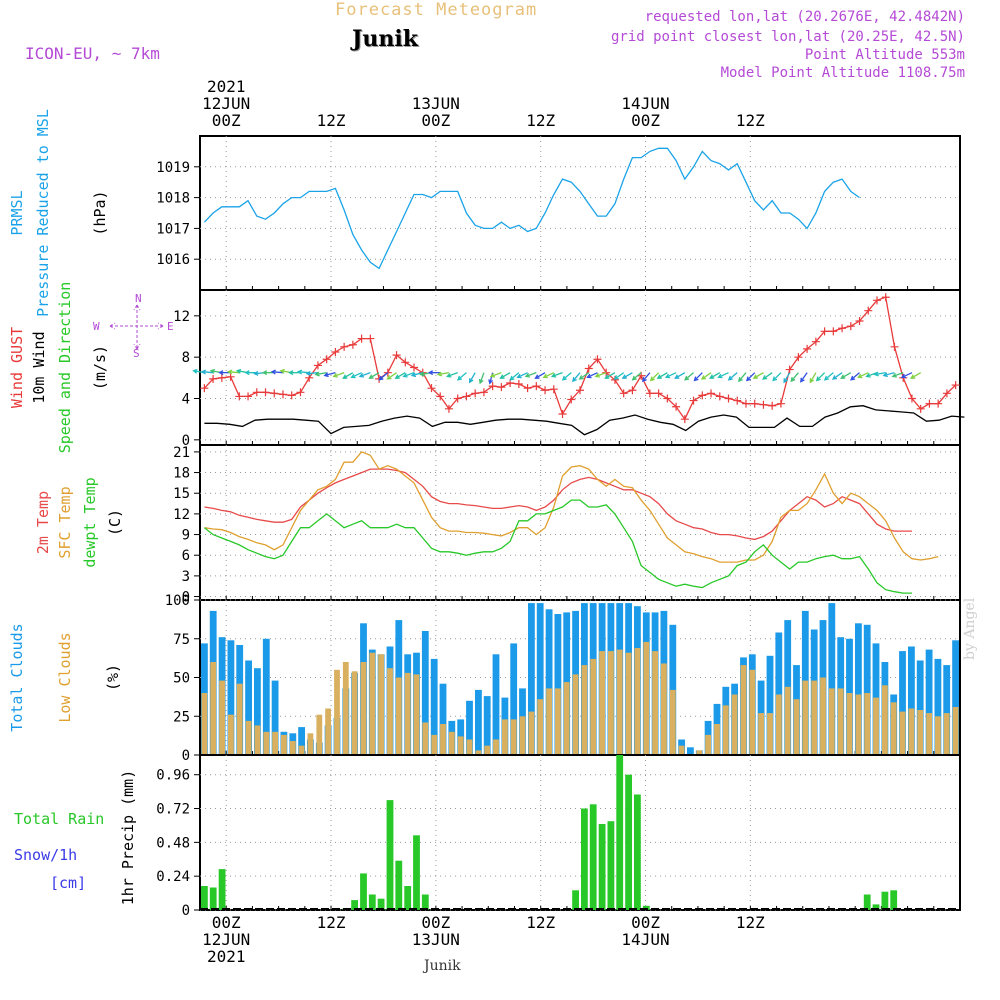 The image size is (1000, 1000). What do you see at coordinates (580, 367) in the screenshot?
I see `wind-frame` at bounding box center [580, 367].